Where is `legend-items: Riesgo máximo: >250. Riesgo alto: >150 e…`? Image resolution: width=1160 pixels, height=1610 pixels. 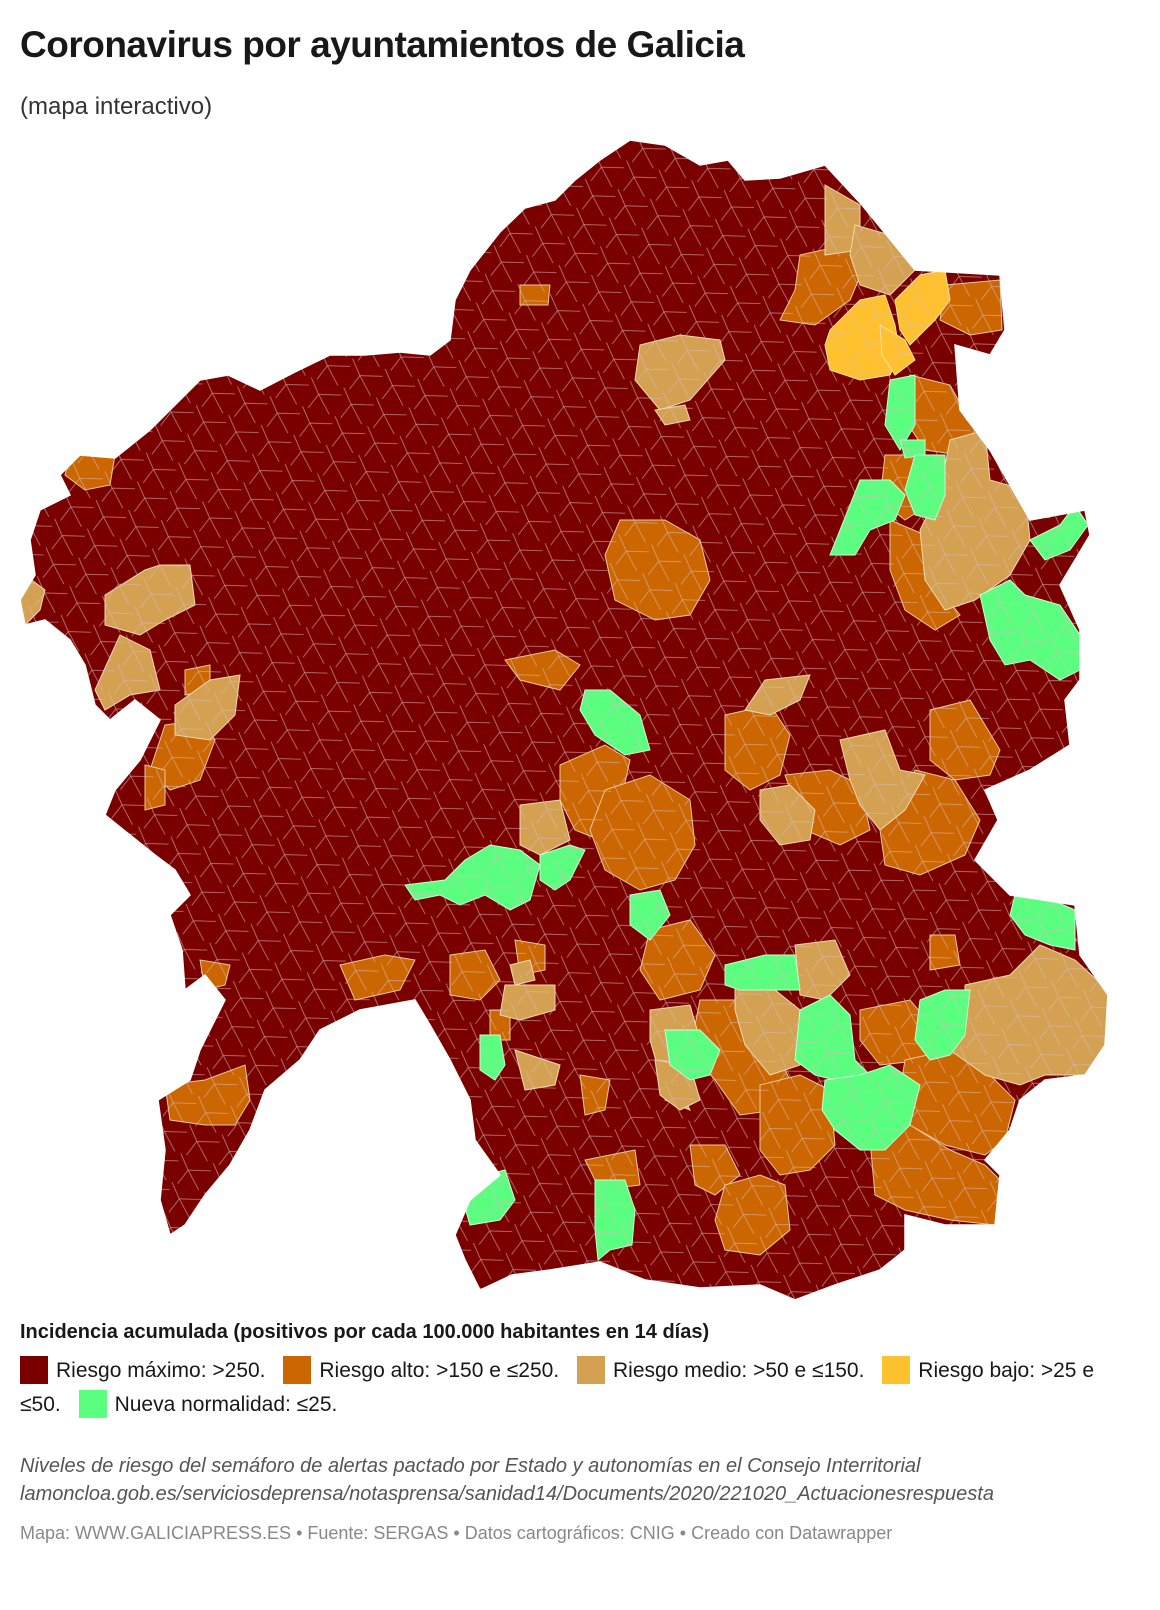
legend-items: Riesgo máximo: >250. Riesgo alto: >150 e… is located at coordinates (580, 1388).